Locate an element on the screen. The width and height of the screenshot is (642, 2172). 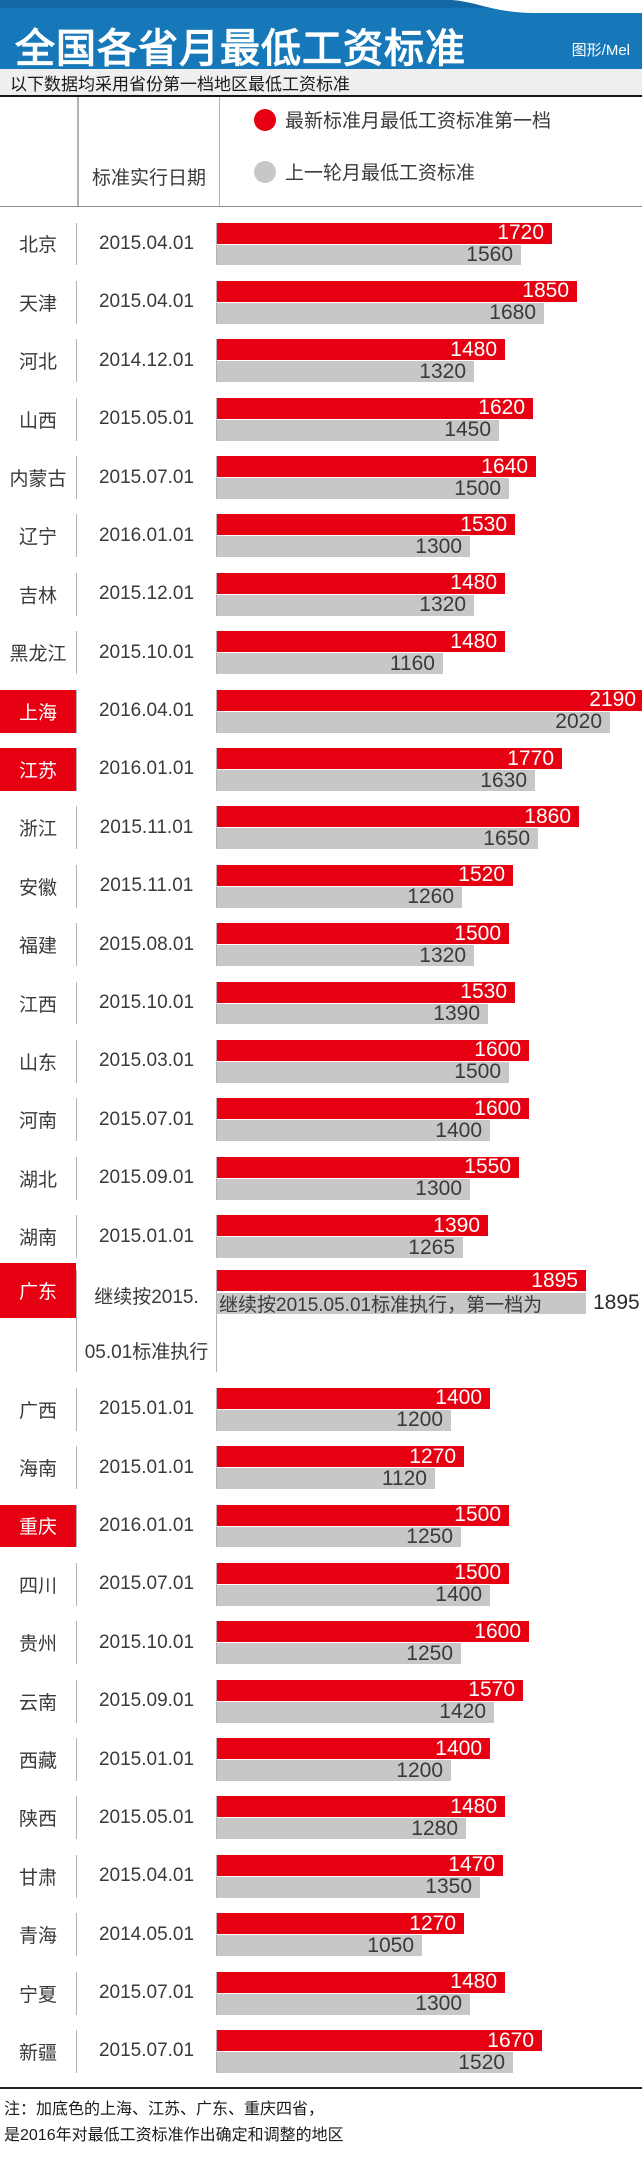
bar-new: 1390 is located at coordinates (352, 1226).